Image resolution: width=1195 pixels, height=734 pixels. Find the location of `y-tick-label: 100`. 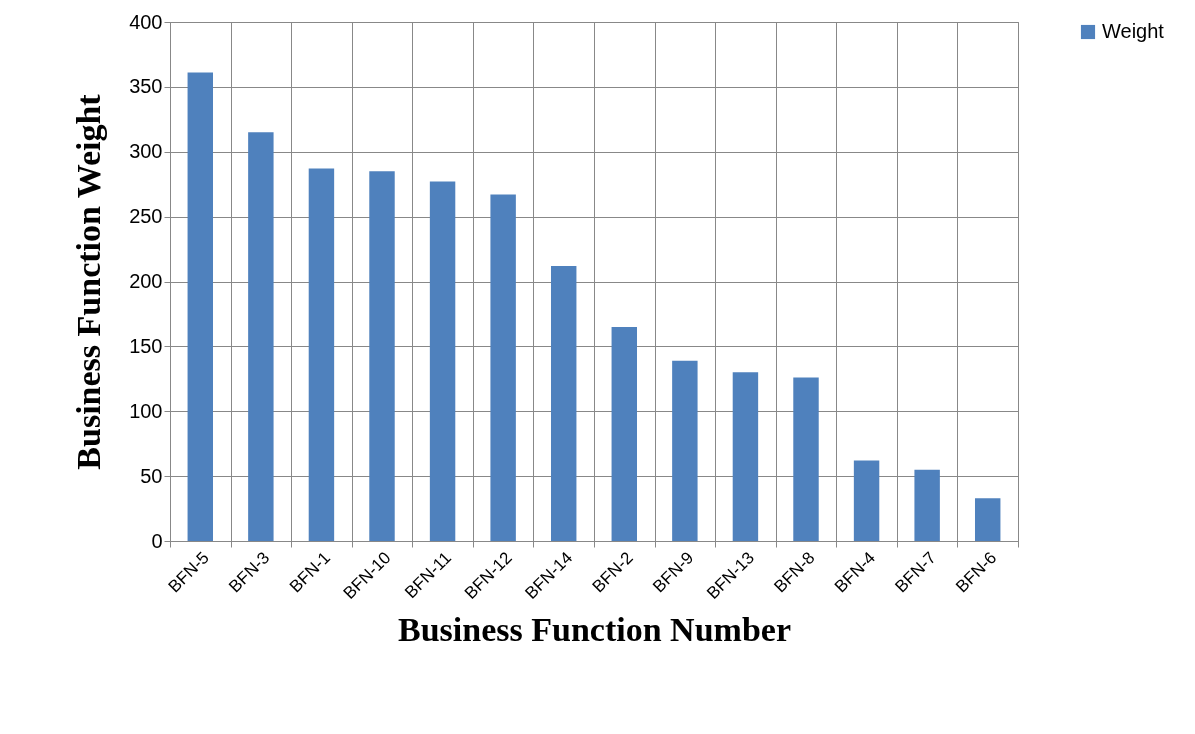

y-tick-label: 100 is located at coordinates (146, 410).